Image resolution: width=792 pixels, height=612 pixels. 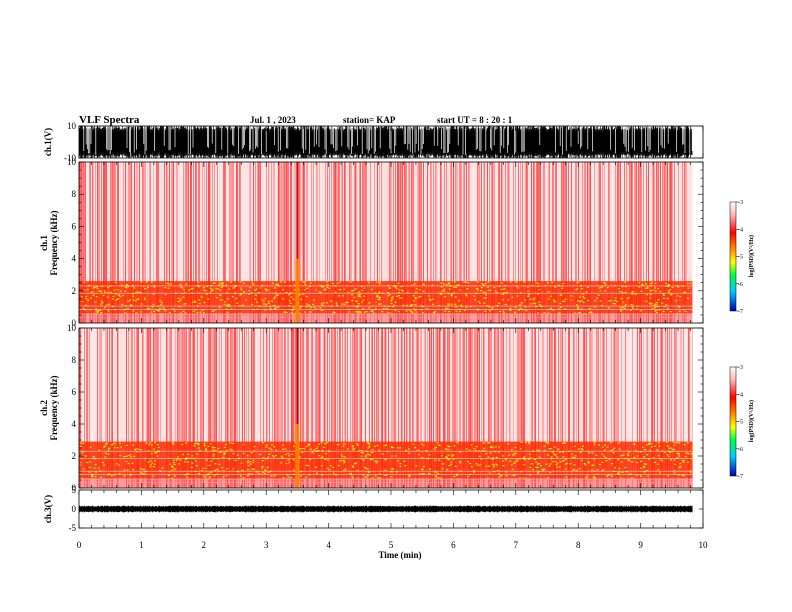 I want to click on colorbar-tick-label: -4, so click(x=740, y=395).